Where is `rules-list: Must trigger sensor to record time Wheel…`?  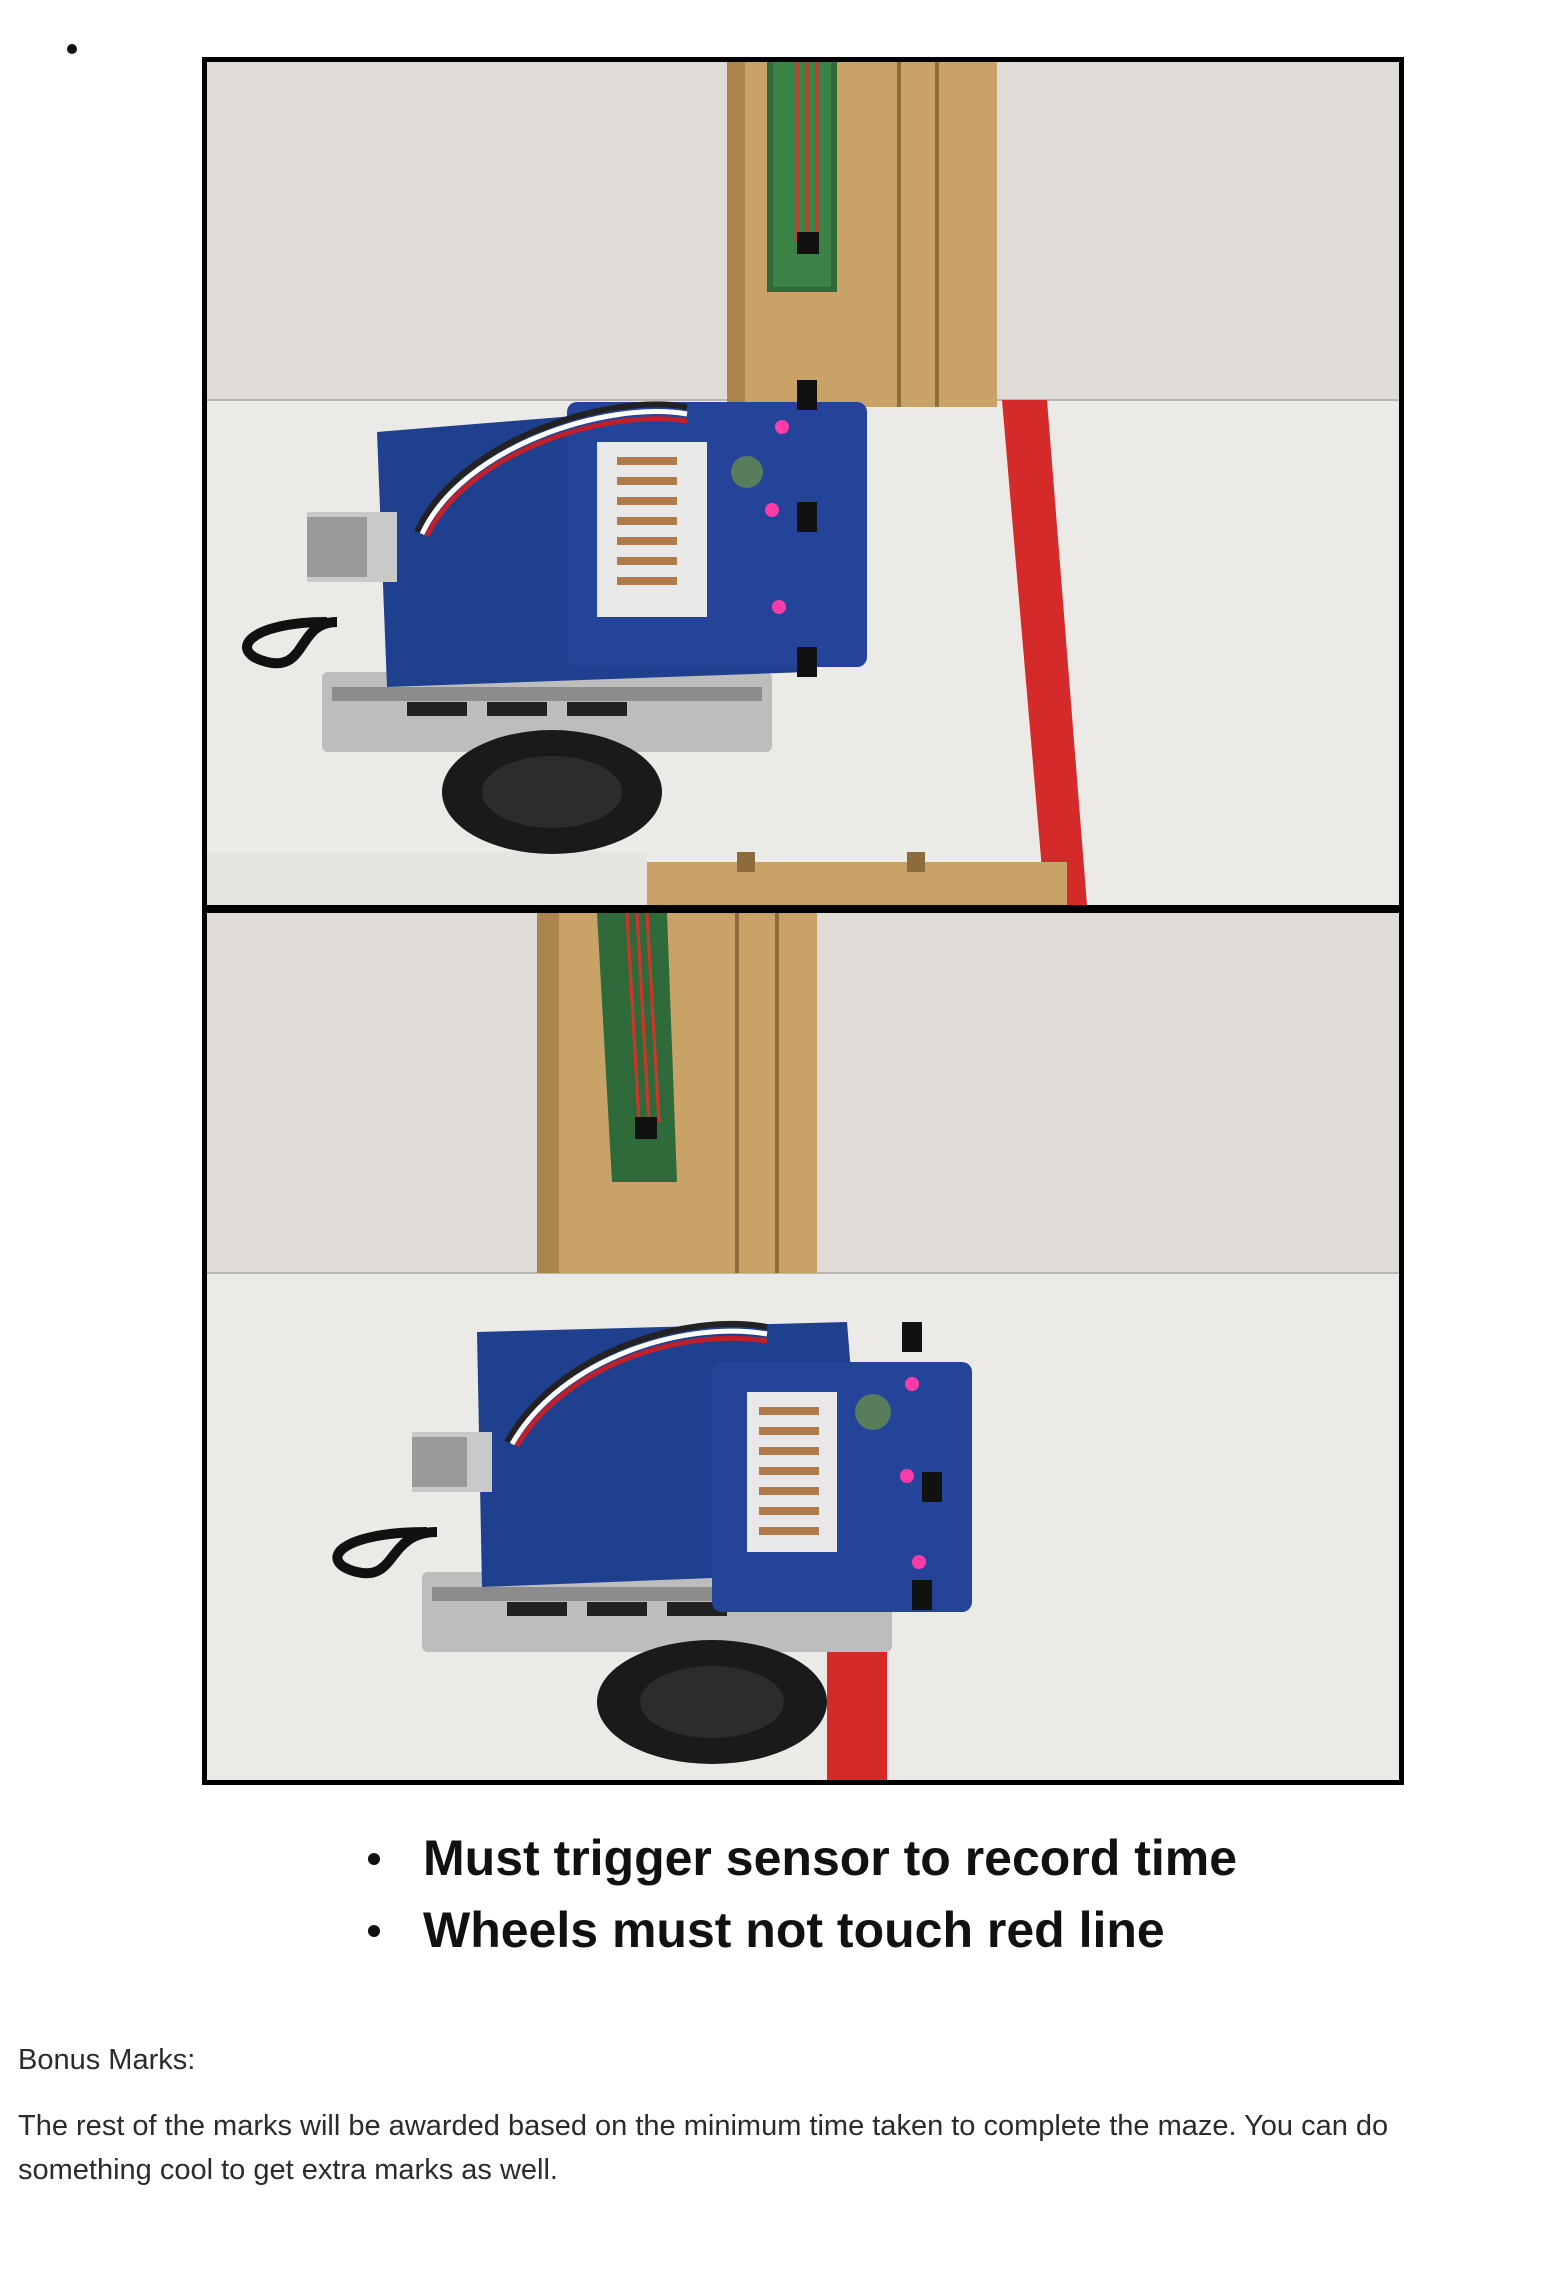
rules-list: Must trigger sensor to record time Wheel… is located at coordinates (862, 1894).